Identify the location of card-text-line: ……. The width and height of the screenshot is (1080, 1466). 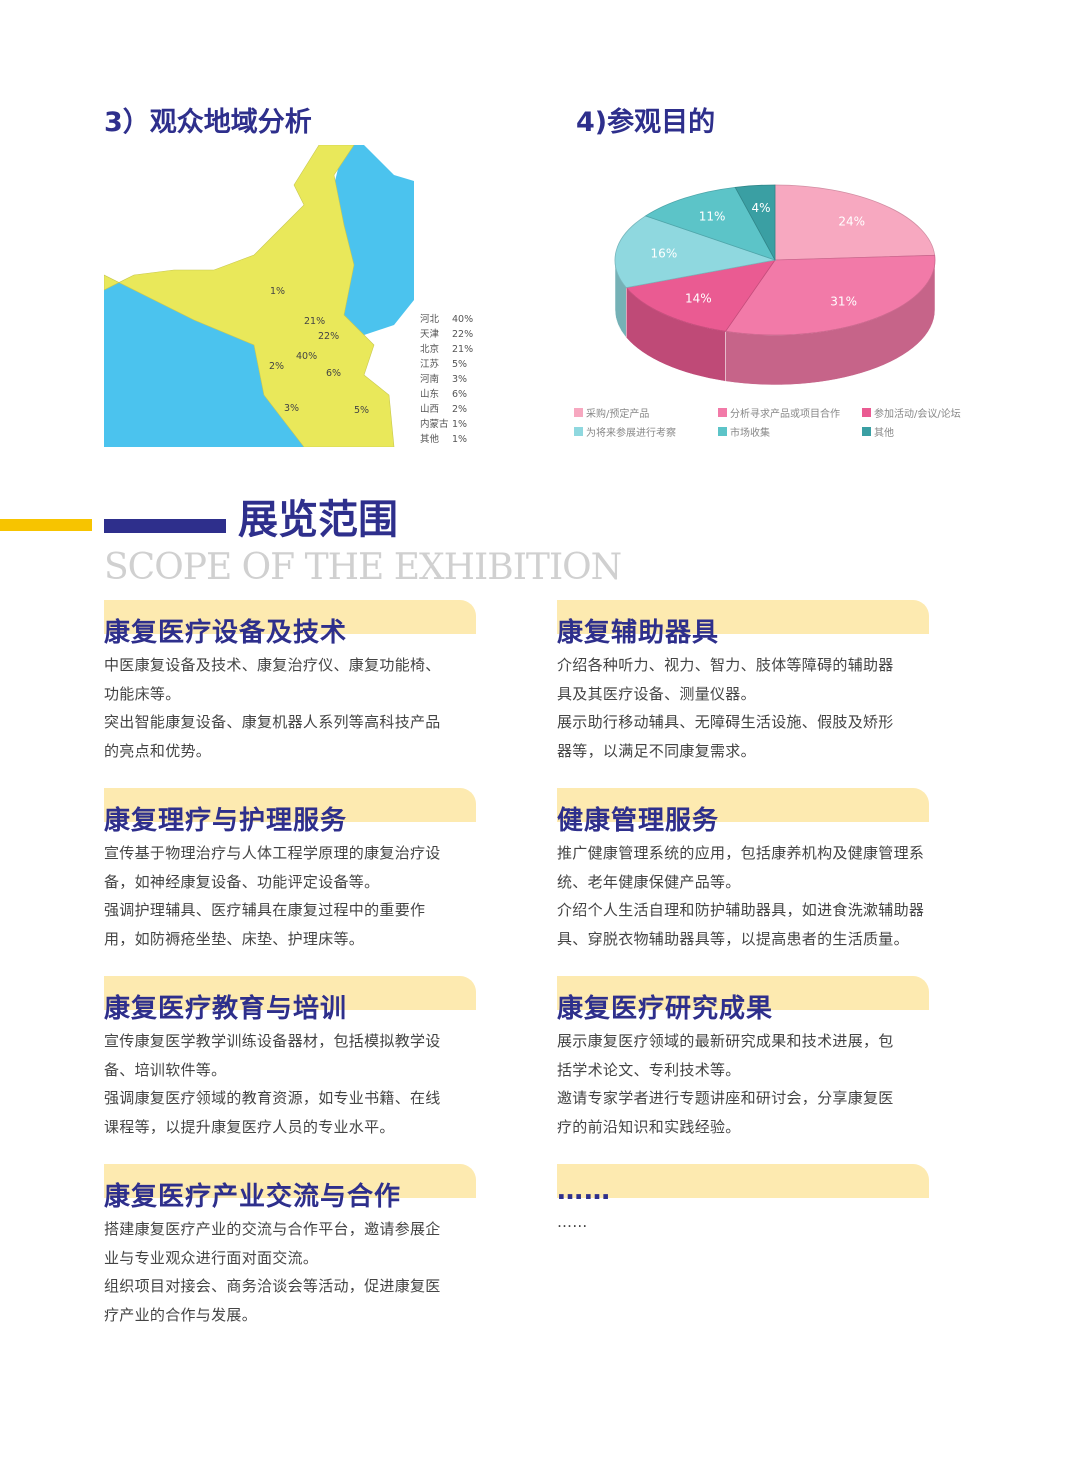
(572, 1222).